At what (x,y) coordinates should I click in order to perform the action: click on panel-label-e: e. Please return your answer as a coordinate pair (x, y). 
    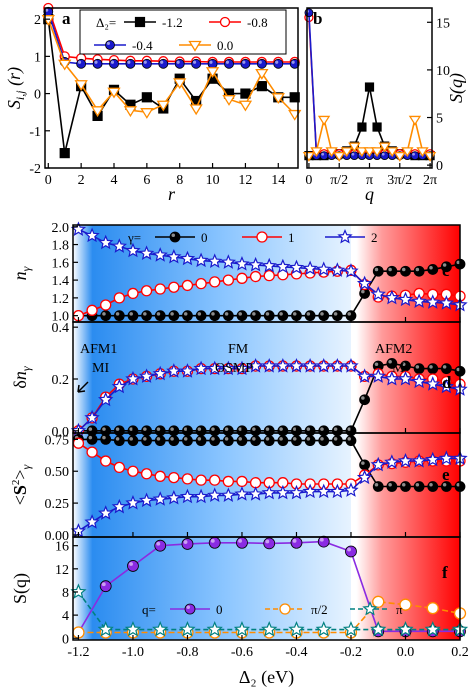
    Looking at the image, I should click on (446, 474).